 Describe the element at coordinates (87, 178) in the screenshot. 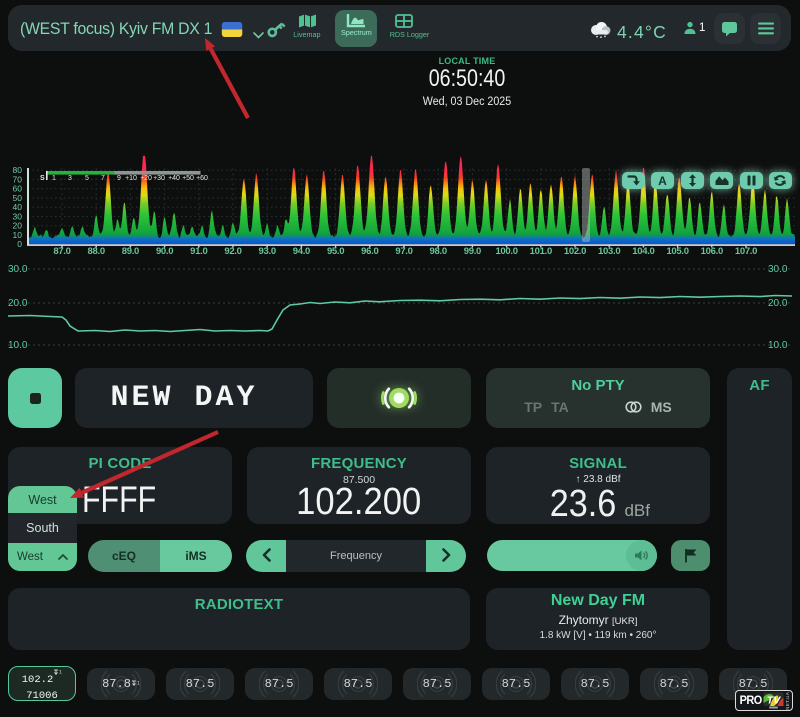

I see `svg-text: 5` at that location.